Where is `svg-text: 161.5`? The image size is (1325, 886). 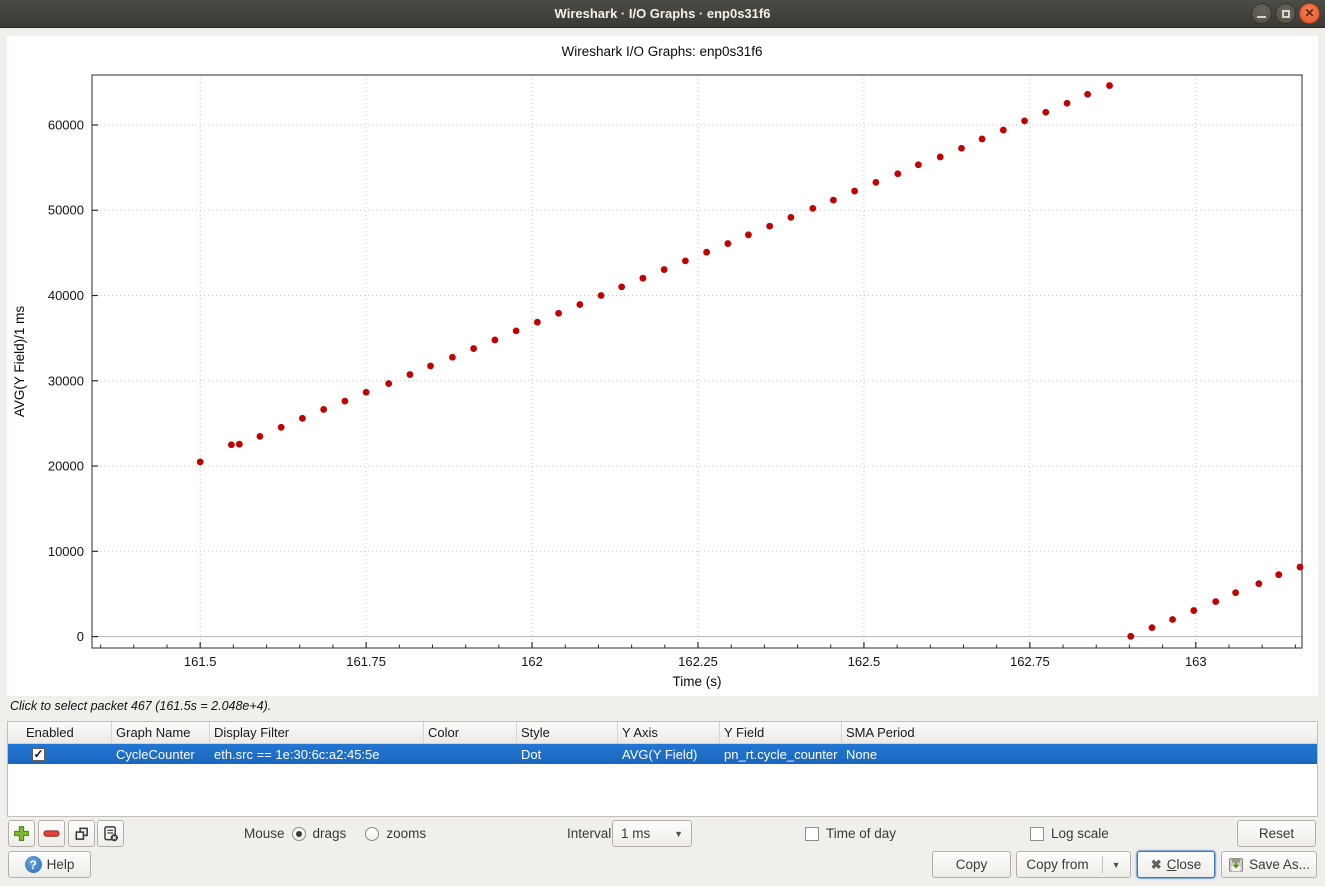
svg-text: 161.5 is located at coordinates (200, 661).